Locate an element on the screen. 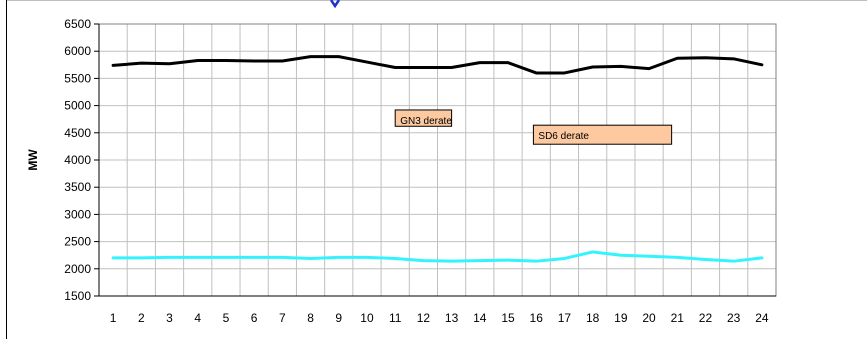 The width and height of the screenshot is (867, 339). x-tick-label: 13 is located at coordinates (452, 318).